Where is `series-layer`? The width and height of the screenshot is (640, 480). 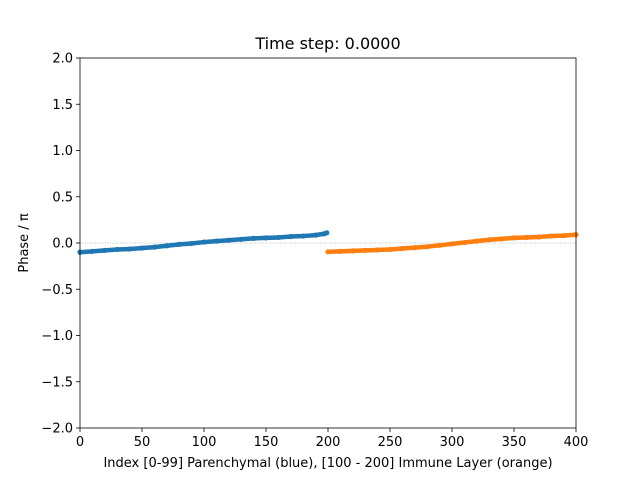
series-layer is located at coordinates (328, 242).